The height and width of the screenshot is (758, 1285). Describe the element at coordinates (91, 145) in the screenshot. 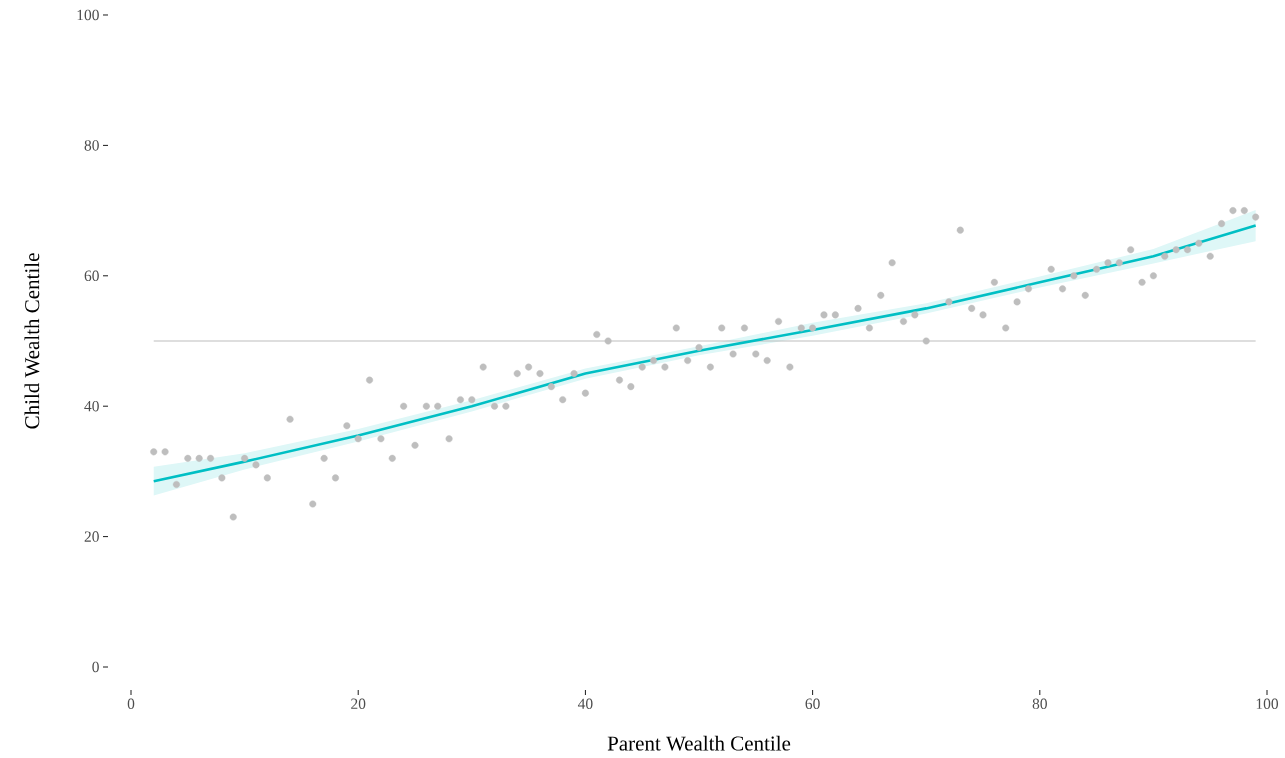

I see `y-tick-label: 80` at that location.